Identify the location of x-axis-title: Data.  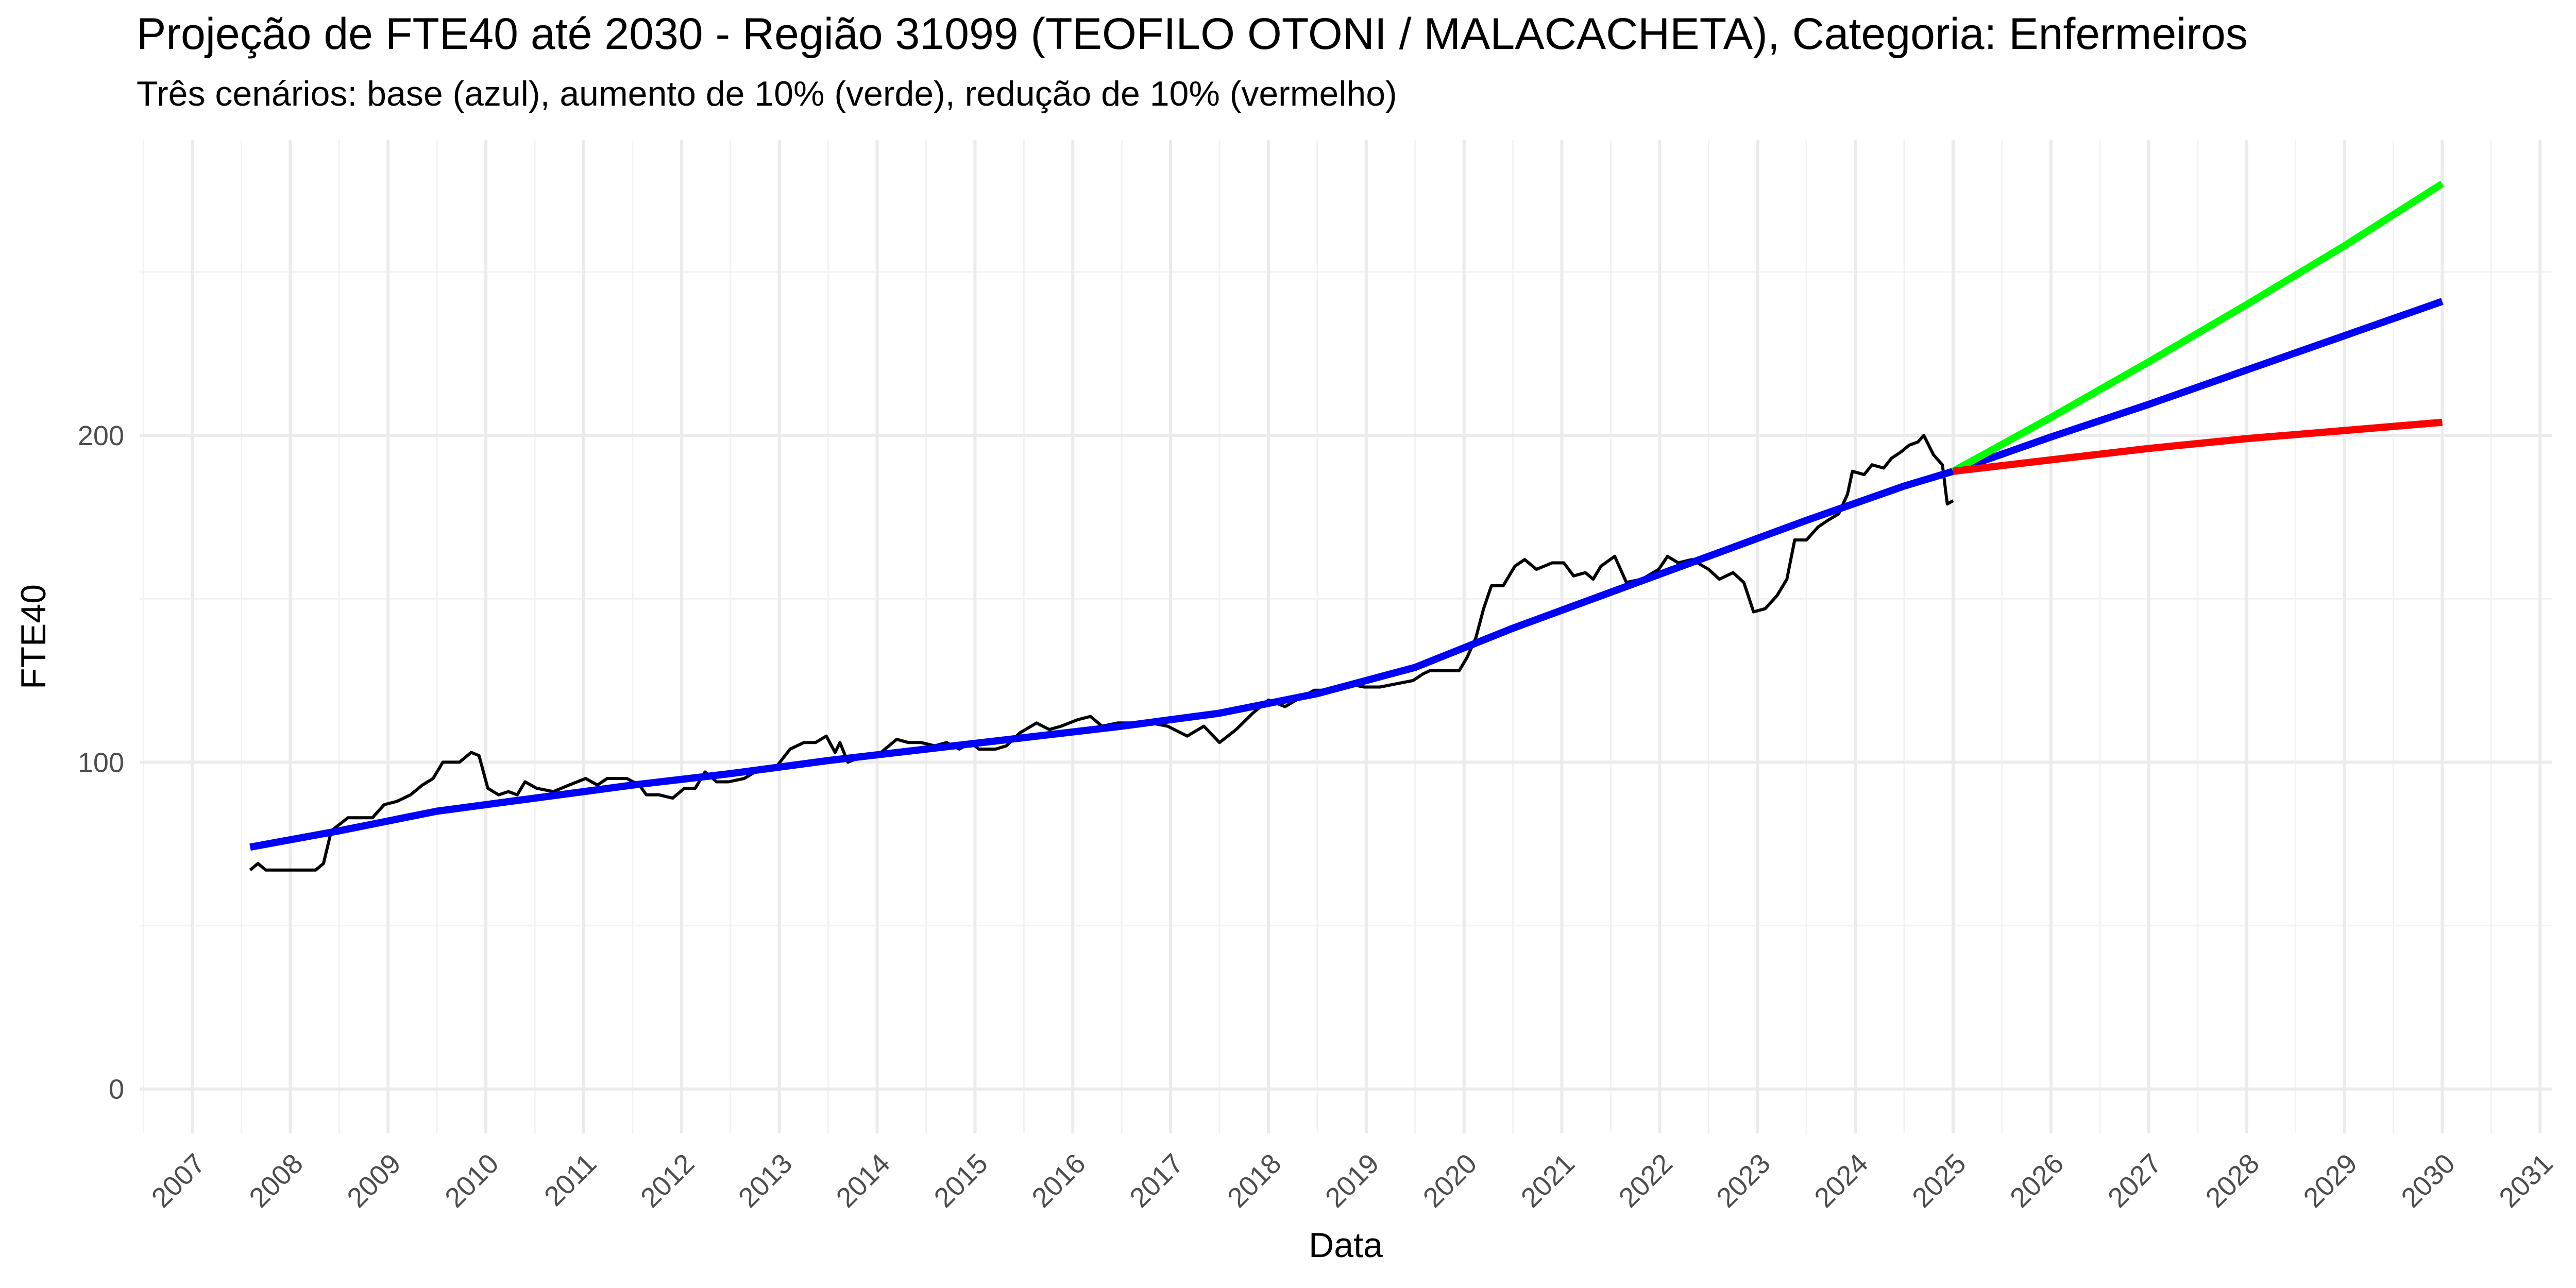
(1346, 1245).